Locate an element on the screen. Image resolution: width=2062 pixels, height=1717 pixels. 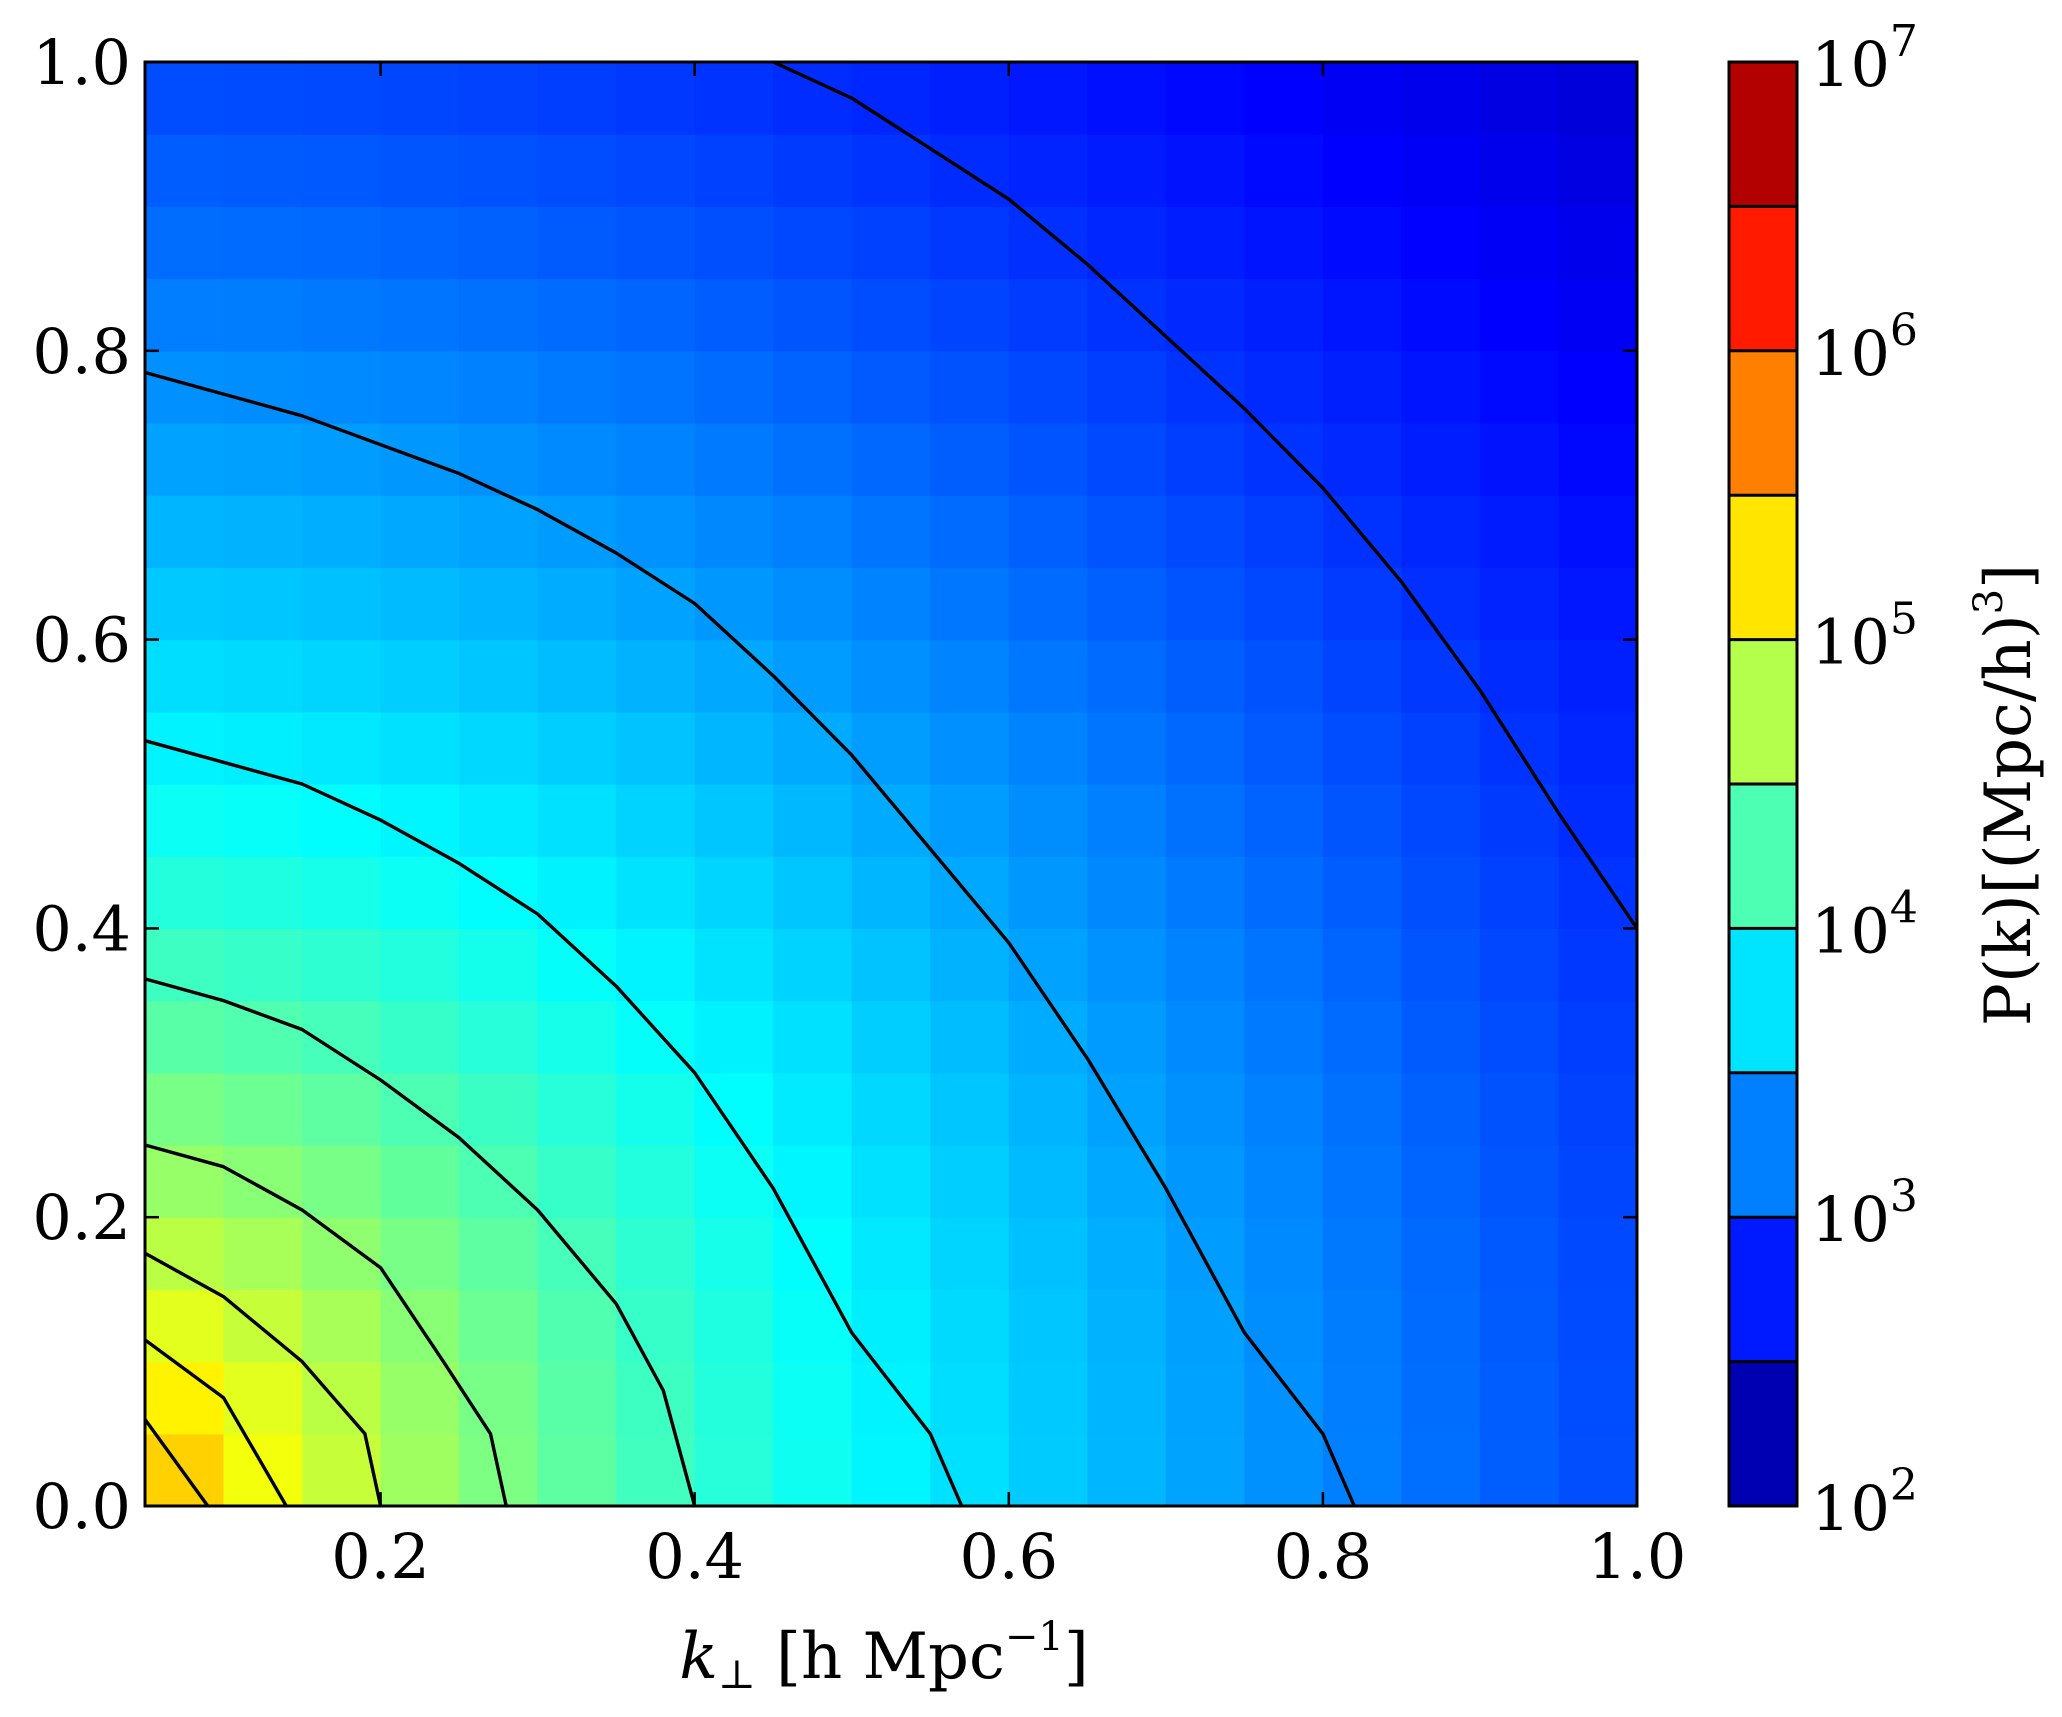
y-tick-label: 0.0 is located at coordinates (81, 1506).